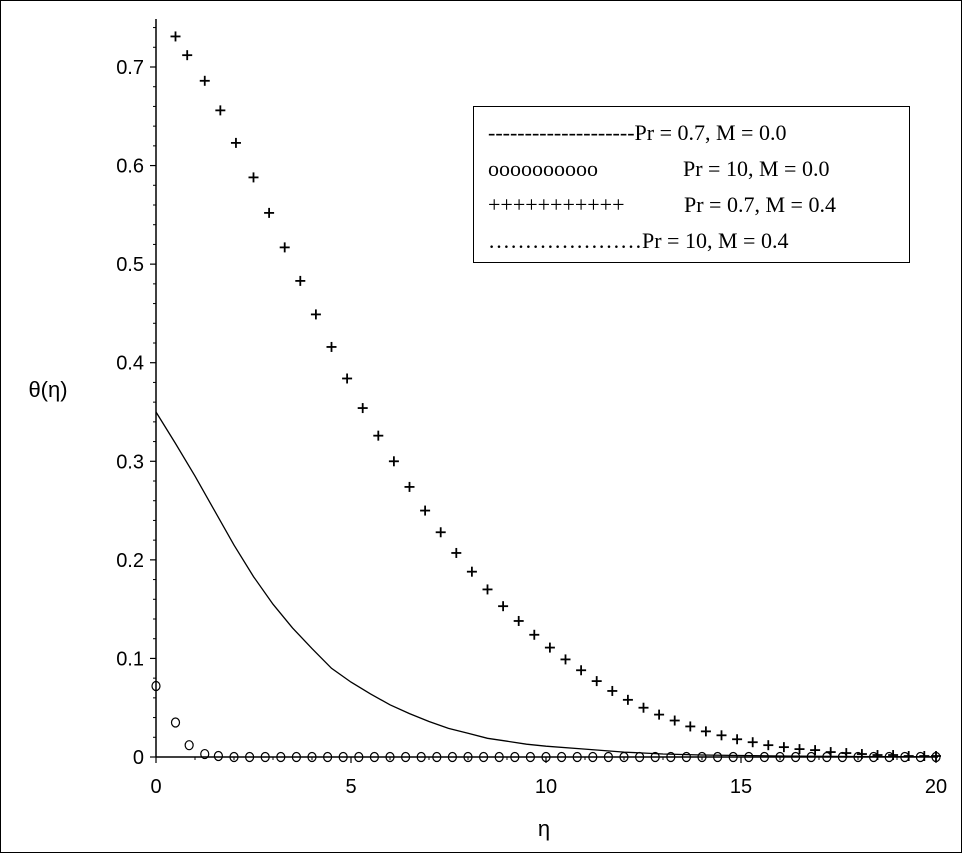 The image size is (962, 853). I want to click on legend-label-3: Pr = 10, M = 0.4, so click(715, 240).